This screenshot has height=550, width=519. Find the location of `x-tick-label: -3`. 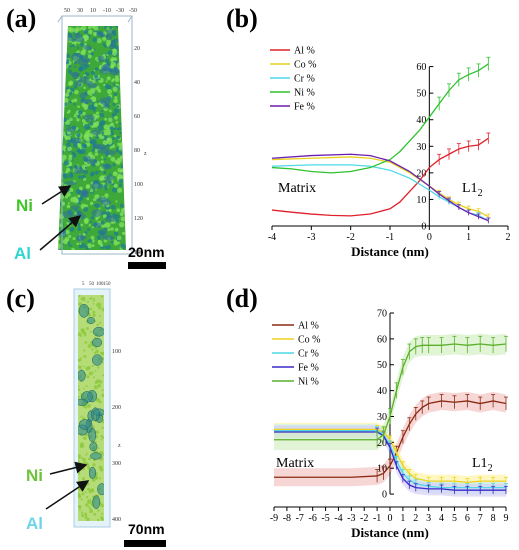

x-tick-label: -3 is located at coordinates (311, 237).